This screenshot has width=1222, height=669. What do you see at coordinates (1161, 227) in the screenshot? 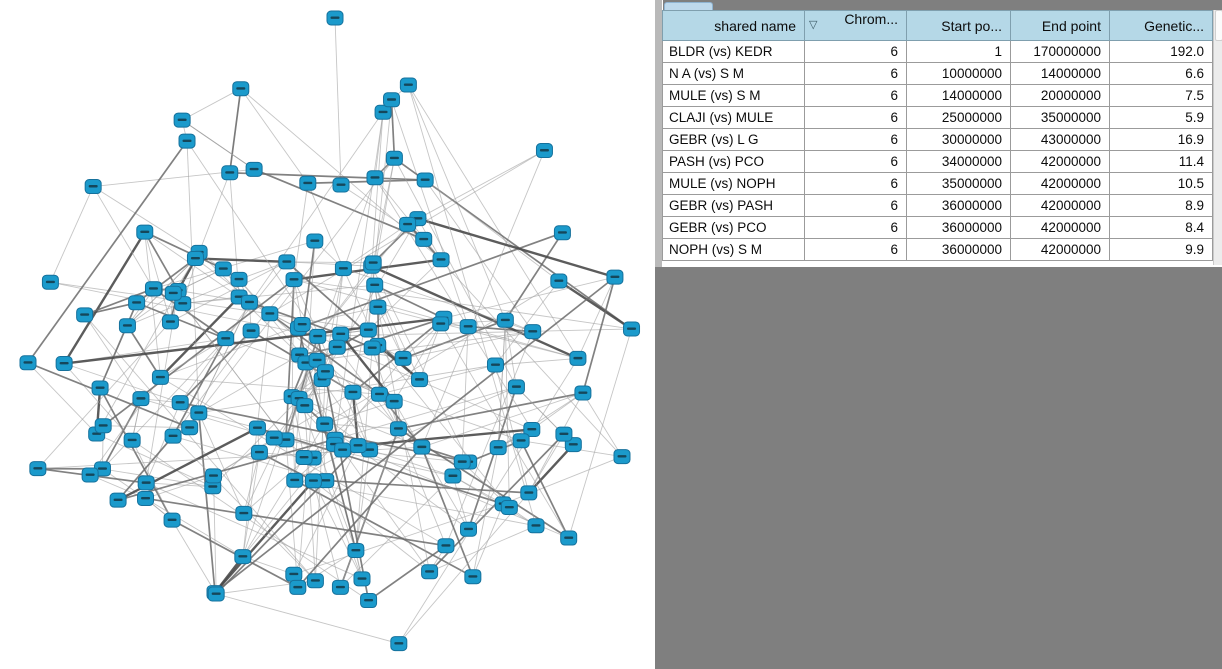
I see `table-cell: 8.4` at bounding box center [1161, 227].